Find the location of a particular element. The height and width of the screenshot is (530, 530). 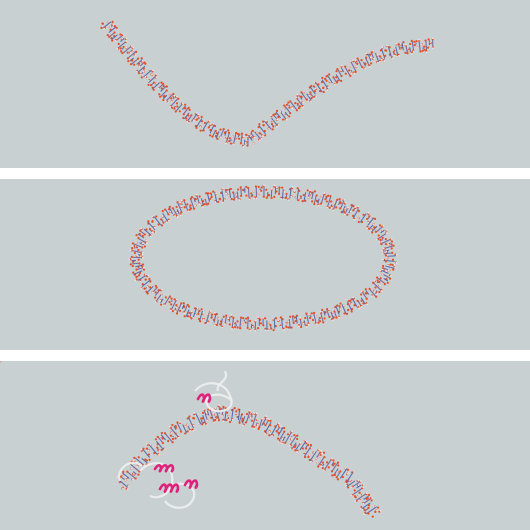

dna-helix is located at coordinates (263, 258).